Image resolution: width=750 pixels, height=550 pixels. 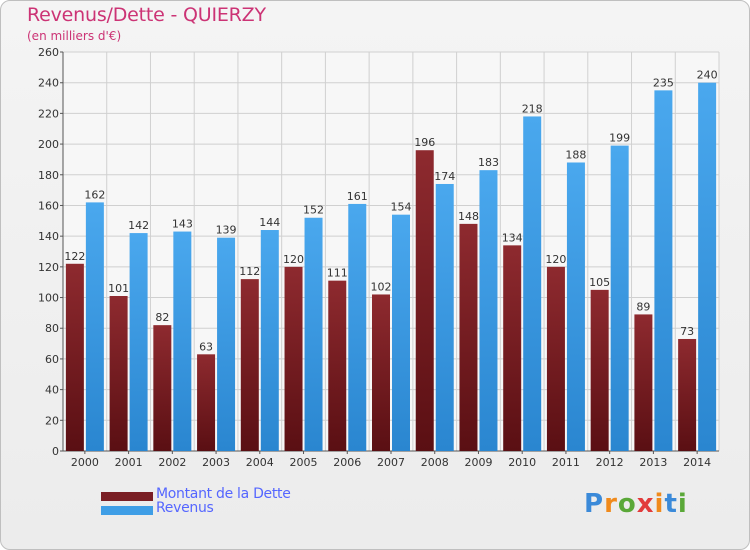 I want to click on label-revenus: 183, so click(x=488, y=162).